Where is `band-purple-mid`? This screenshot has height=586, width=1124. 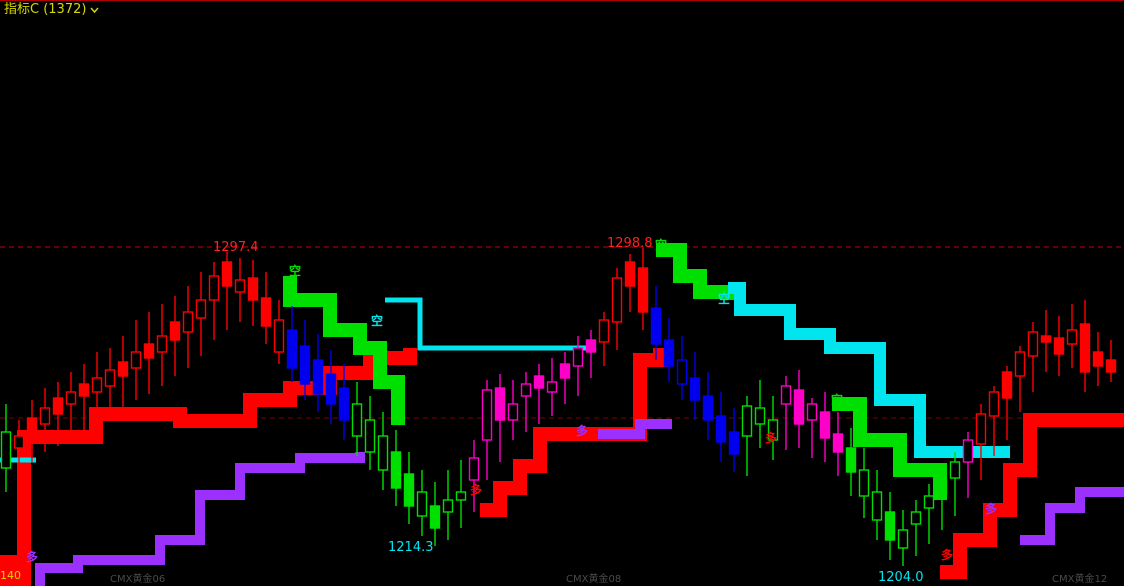
band-purple-mid is located at coordinates (635, 429).